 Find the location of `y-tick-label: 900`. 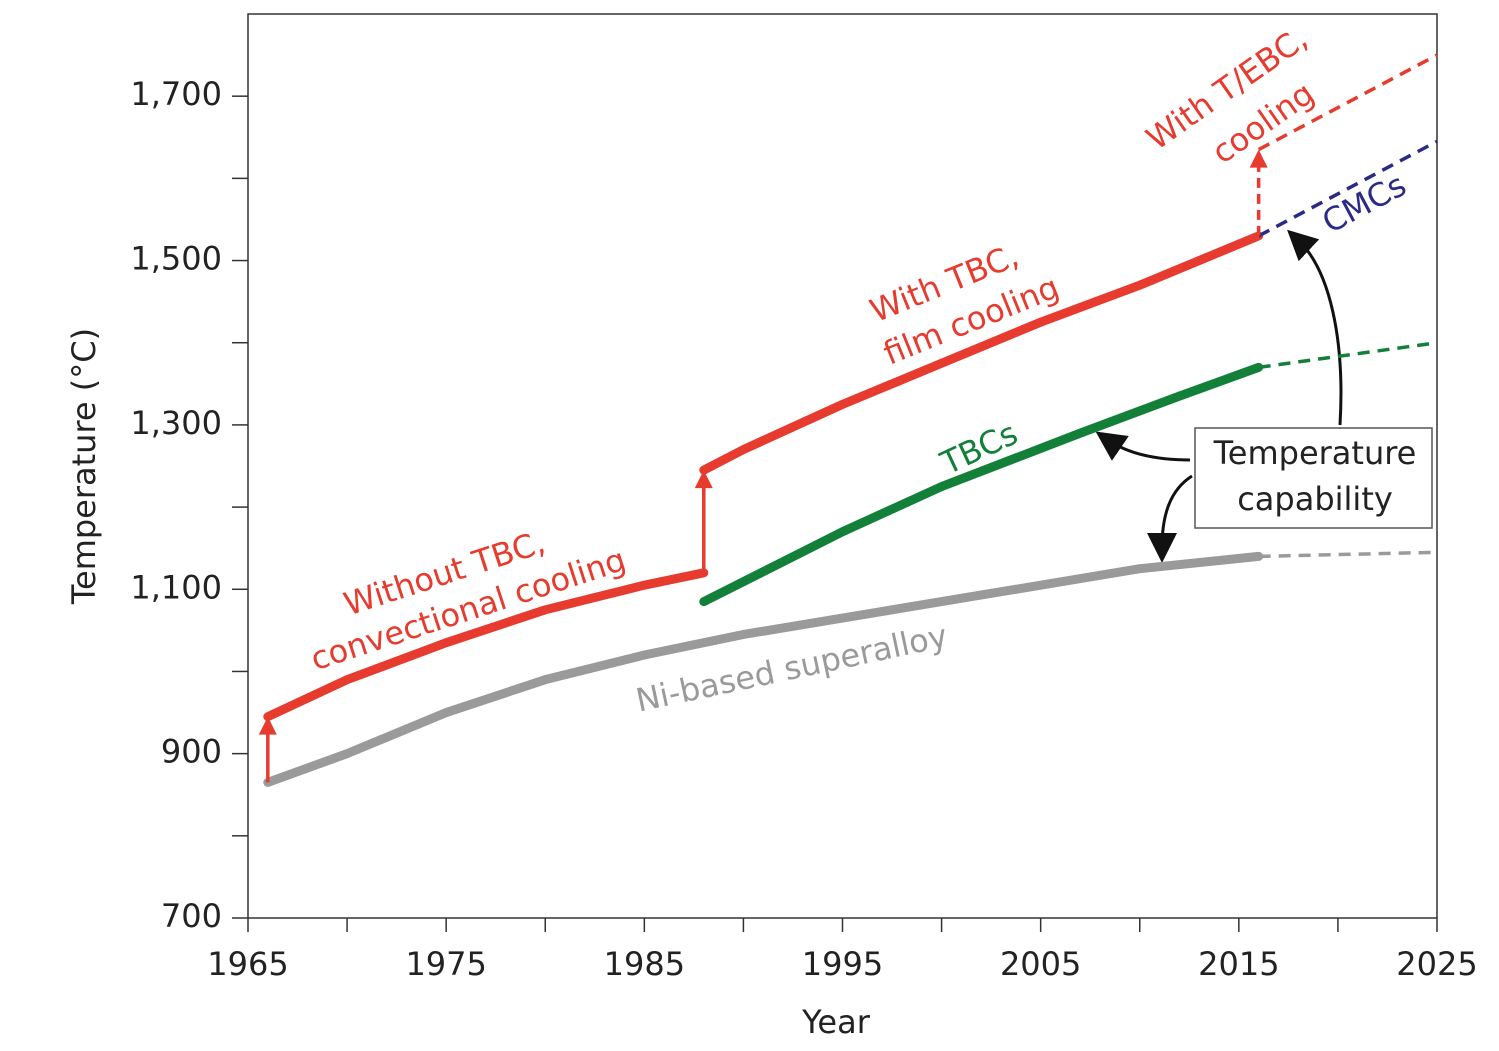

y-tick-label: 900 is located at coordinates (191, 752).